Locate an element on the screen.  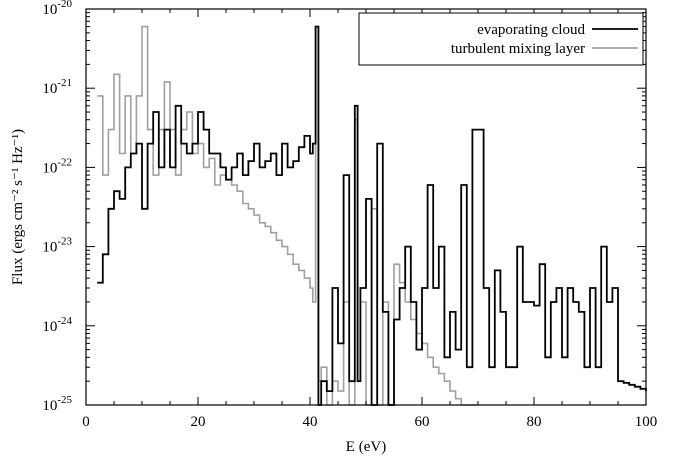
y-tick-label: 10-25 is located at coordinates (57, 404).